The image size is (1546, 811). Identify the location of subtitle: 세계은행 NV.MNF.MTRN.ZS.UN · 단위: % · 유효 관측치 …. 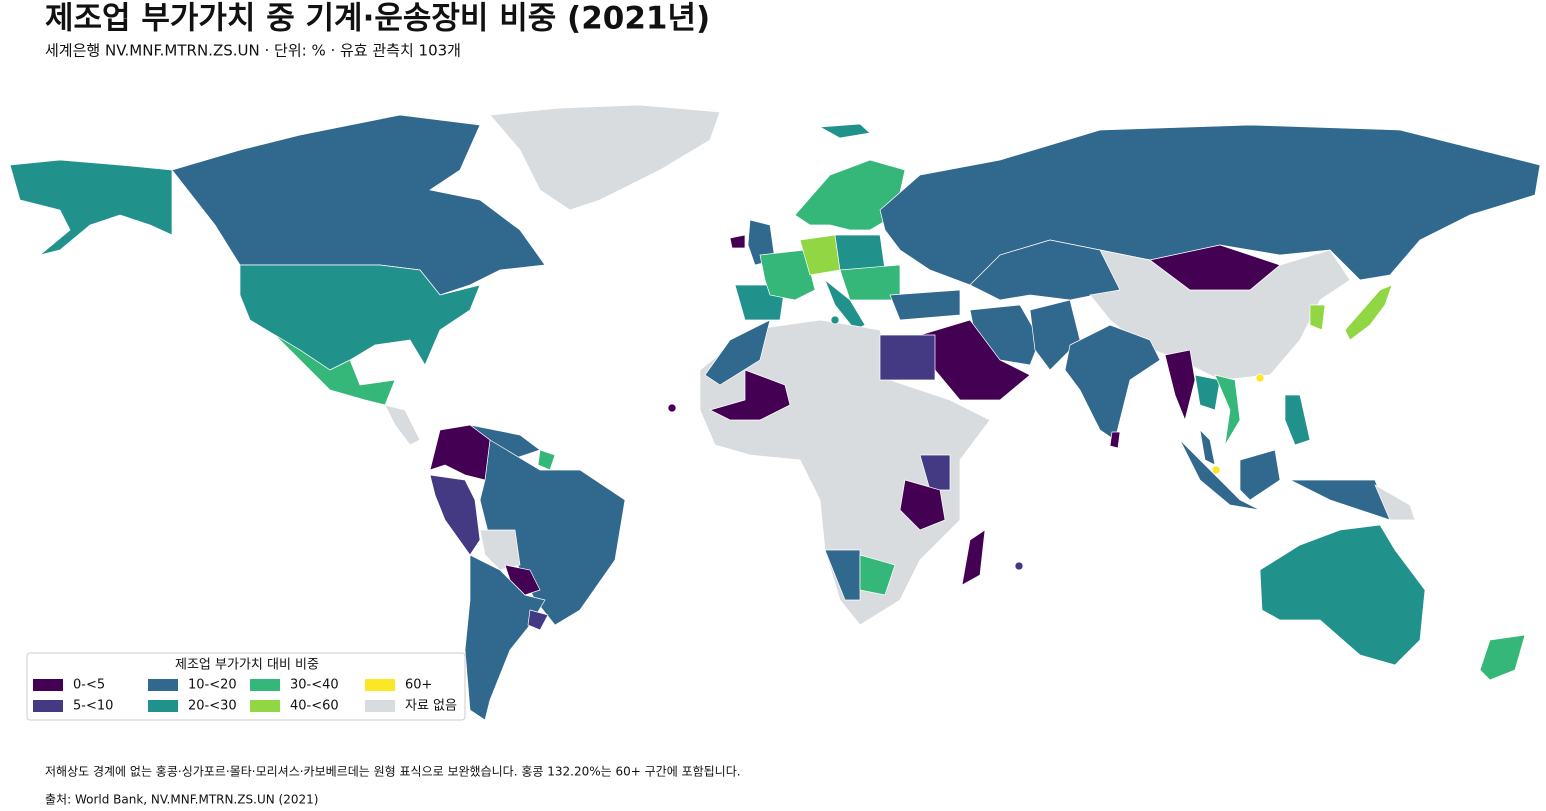
(253, 51).